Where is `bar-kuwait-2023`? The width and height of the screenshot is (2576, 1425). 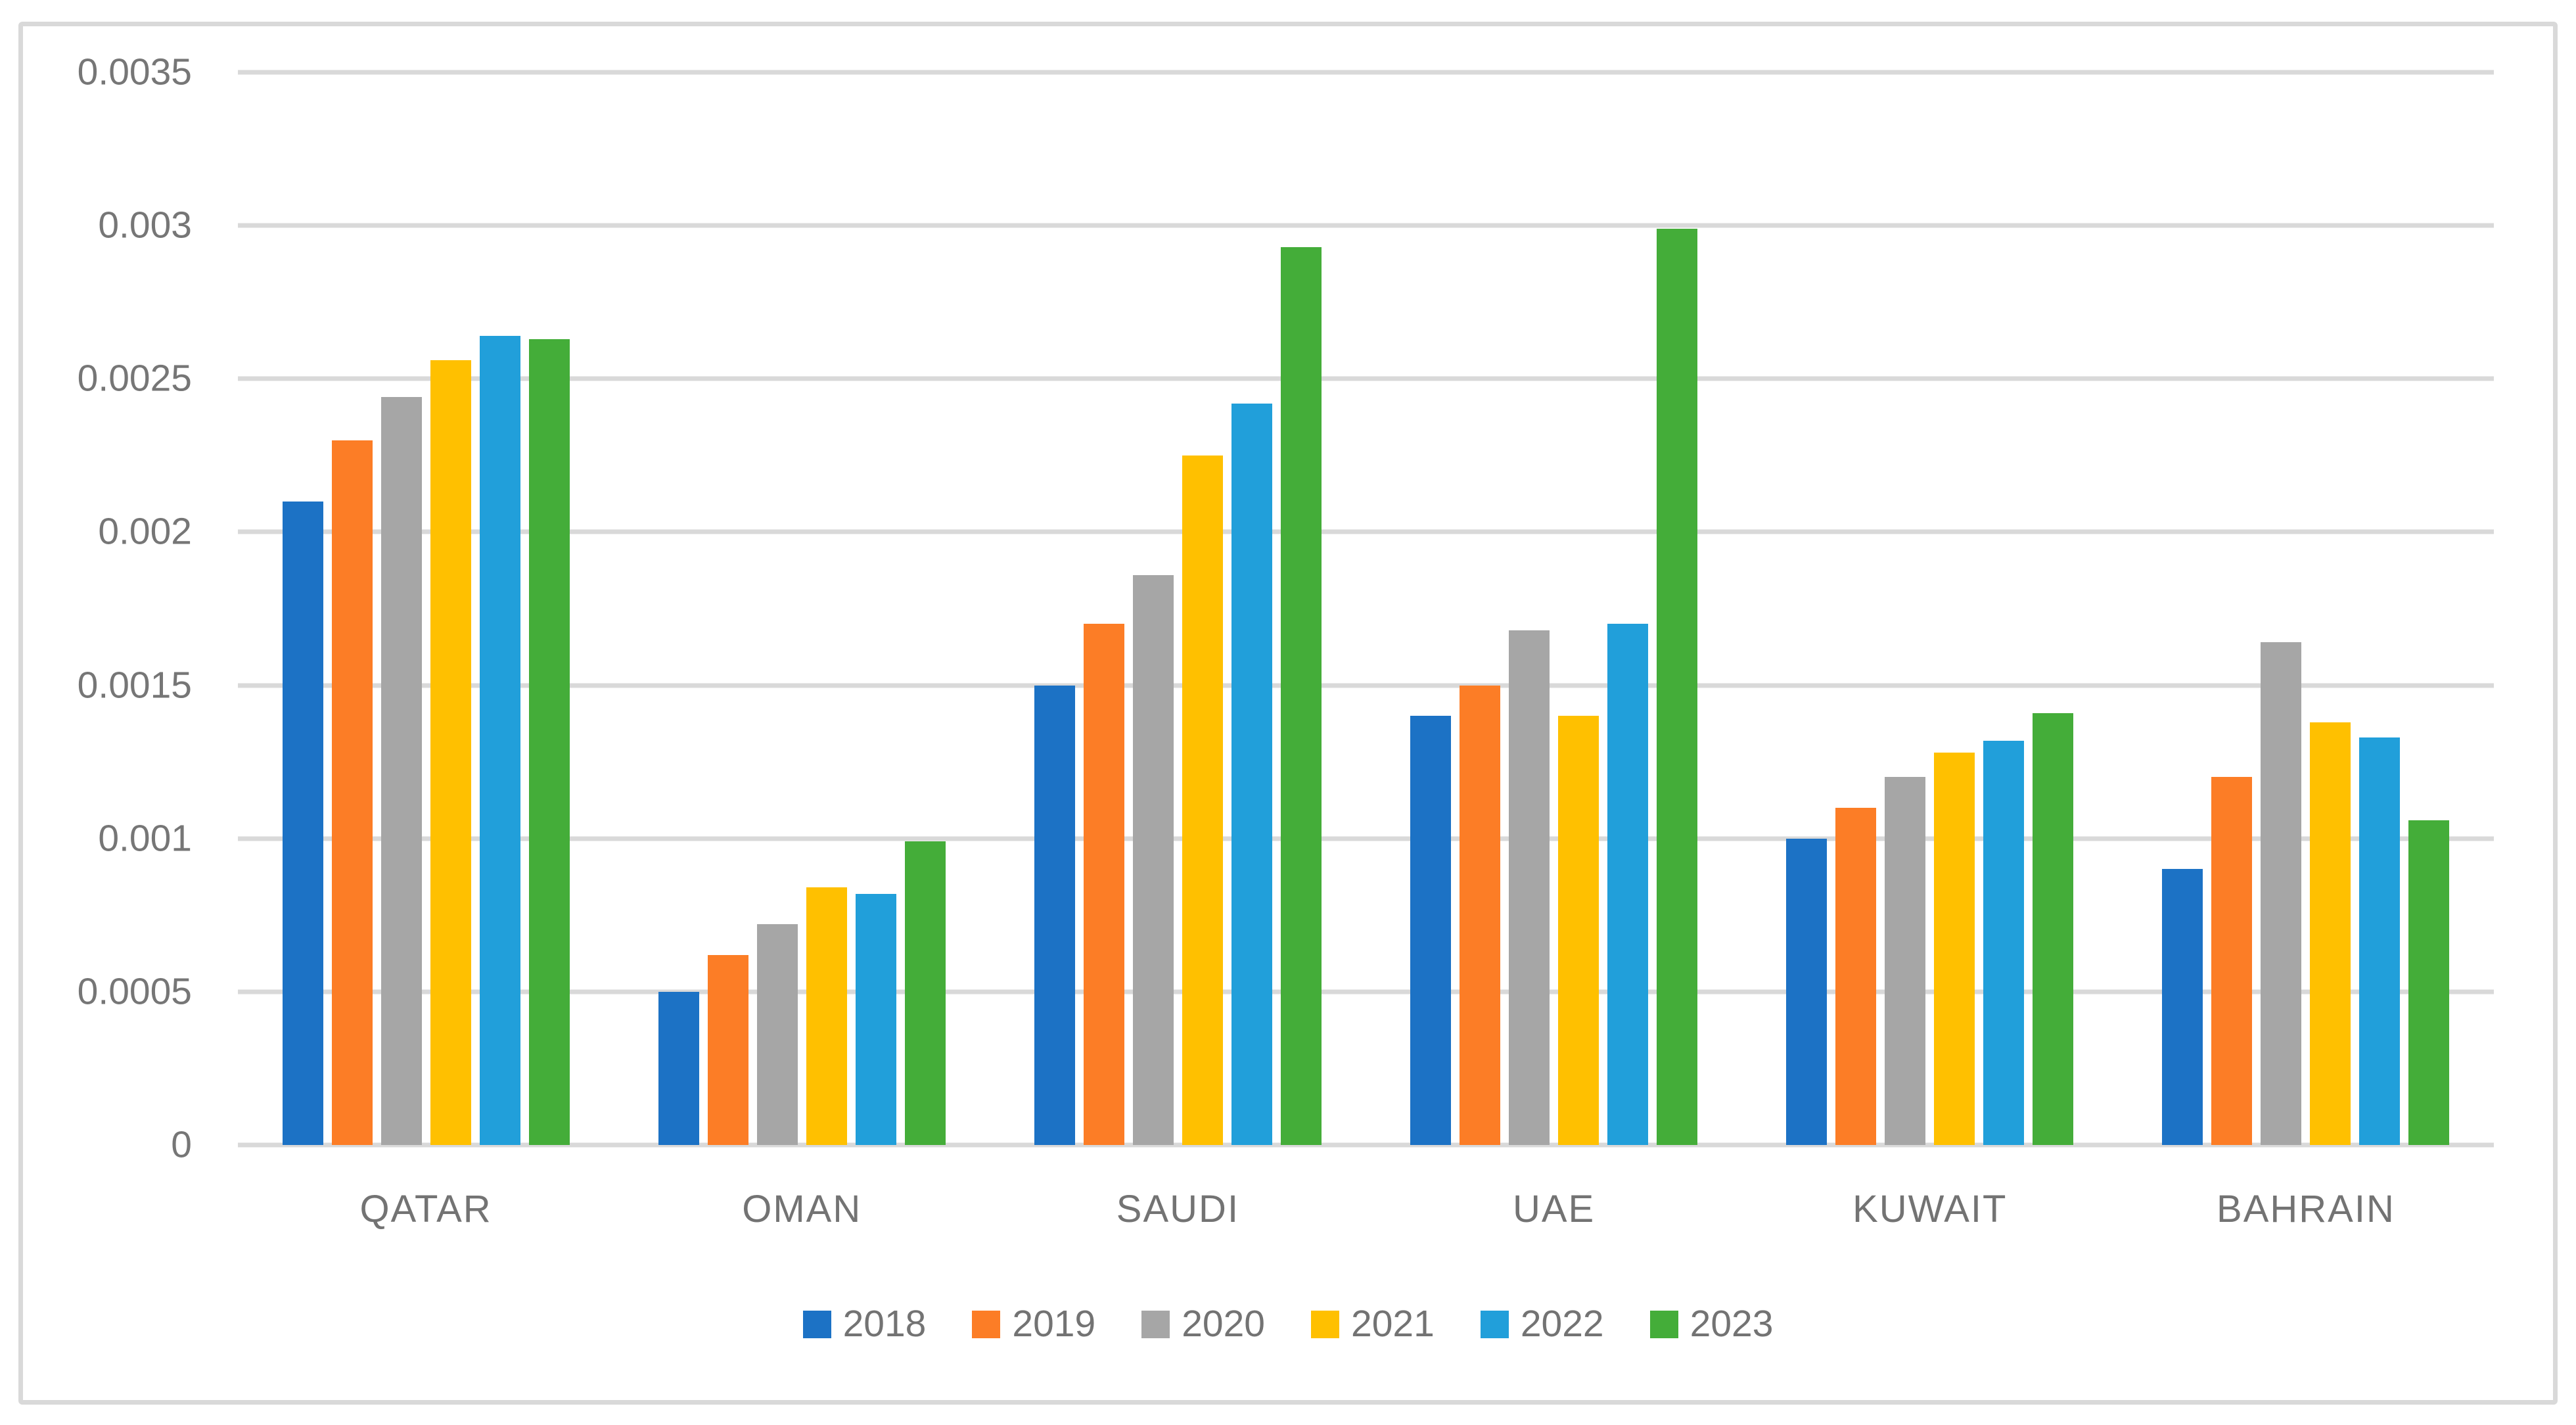 bar-kuwait-2023 is located at coordinates (2054, 928).